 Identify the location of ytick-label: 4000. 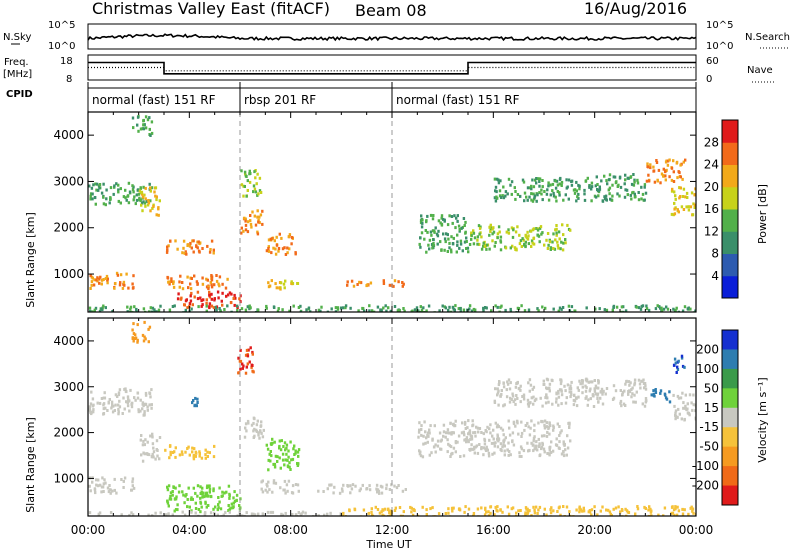
(68, 341).